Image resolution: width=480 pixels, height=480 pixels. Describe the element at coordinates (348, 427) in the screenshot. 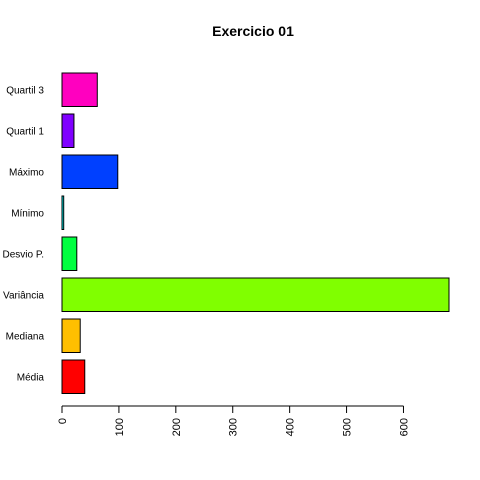

I see `x-tick-label: 500` at that location.